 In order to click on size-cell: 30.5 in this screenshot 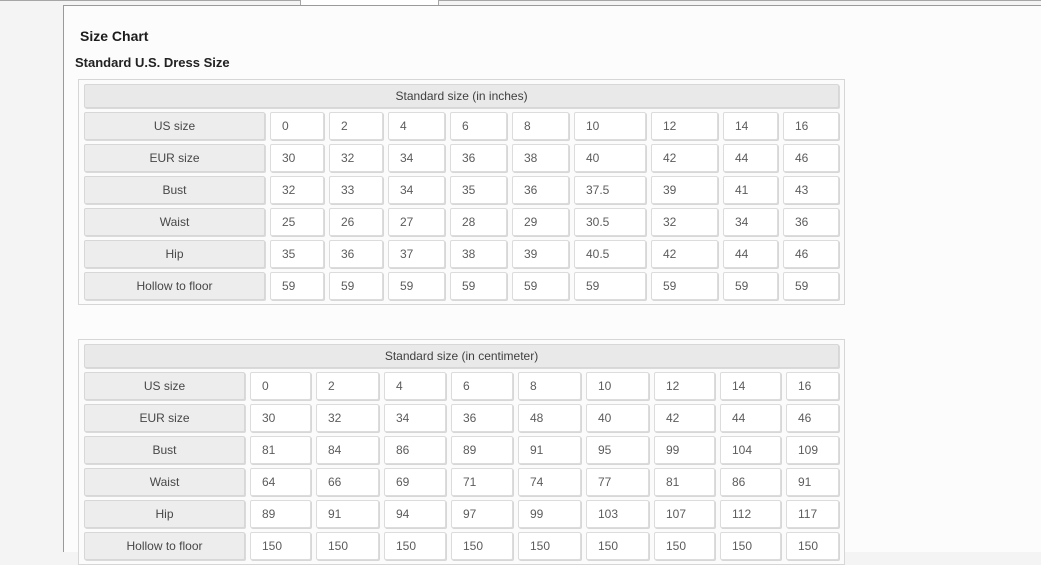, I will do `click(610, 222)`.